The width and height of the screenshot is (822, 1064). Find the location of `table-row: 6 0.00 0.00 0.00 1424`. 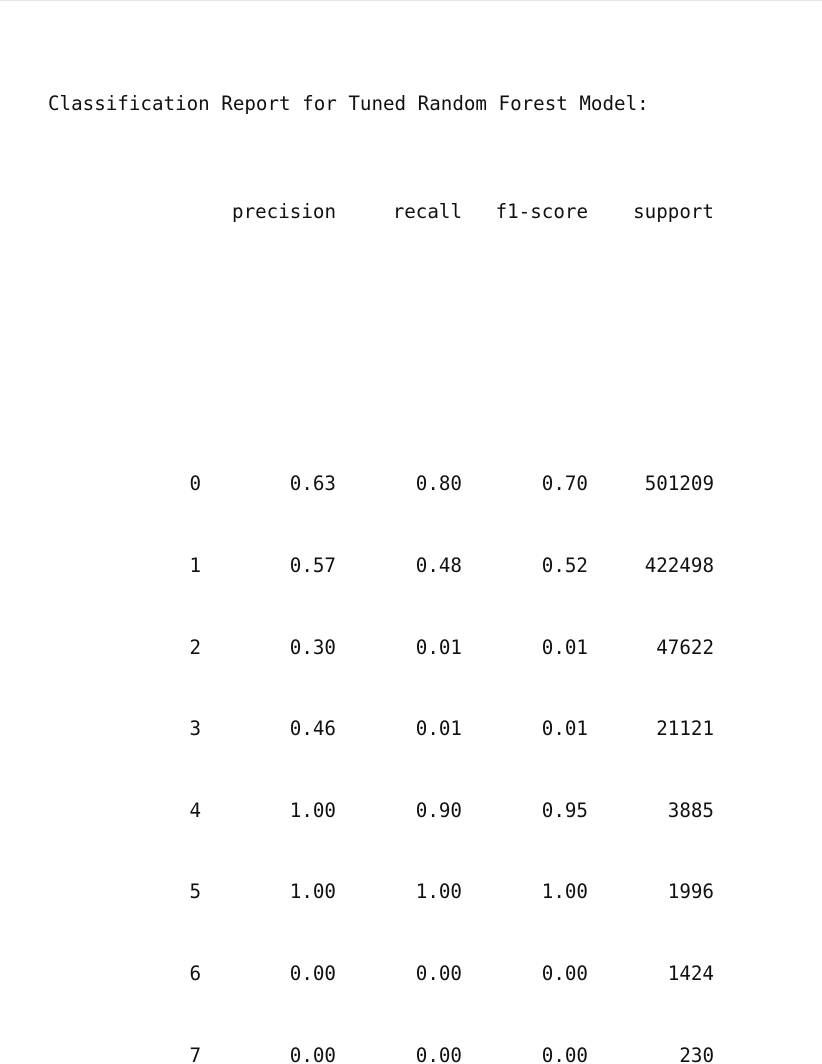

table-row: 6 0.00 0.00 0.00 1424 is located at coordinates (381, 973).